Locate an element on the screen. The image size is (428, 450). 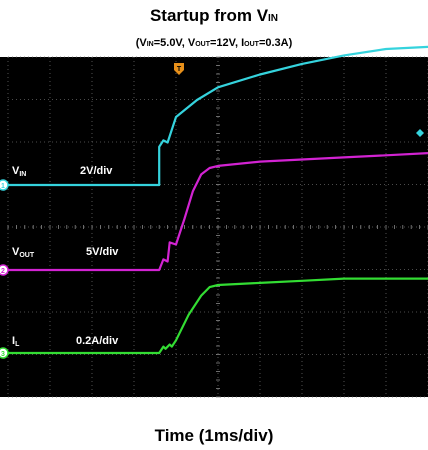
cond-iout-sub: OUT is located at coordinates (251, 44).